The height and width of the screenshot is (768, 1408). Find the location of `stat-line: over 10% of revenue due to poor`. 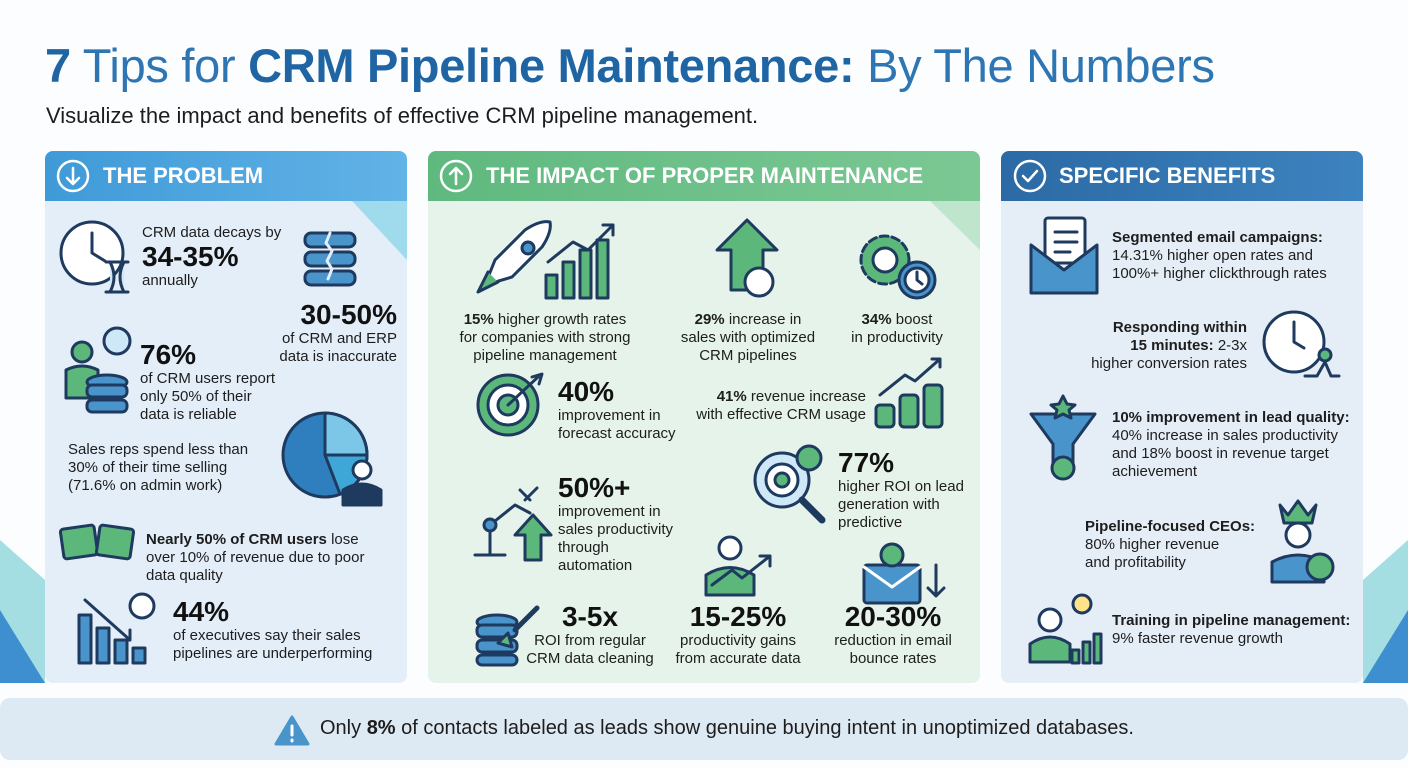

stat-line: over 10% of revenue due to poor is located at coordinates (255, 557).